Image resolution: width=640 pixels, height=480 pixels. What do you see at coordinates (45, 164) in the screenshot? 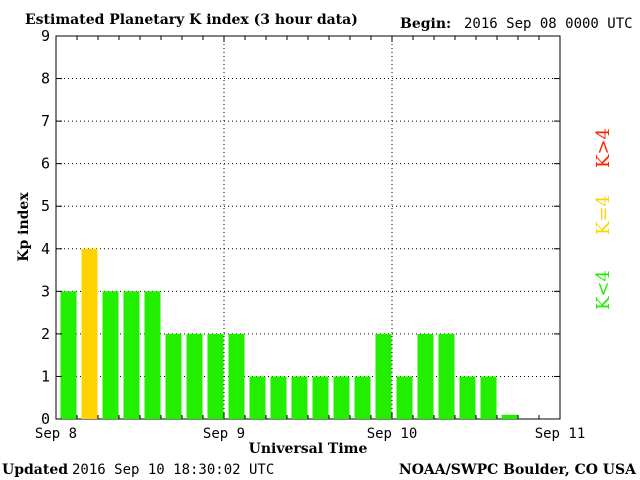
I see `y-tick-label: 6` at bounding box center [45, 164].